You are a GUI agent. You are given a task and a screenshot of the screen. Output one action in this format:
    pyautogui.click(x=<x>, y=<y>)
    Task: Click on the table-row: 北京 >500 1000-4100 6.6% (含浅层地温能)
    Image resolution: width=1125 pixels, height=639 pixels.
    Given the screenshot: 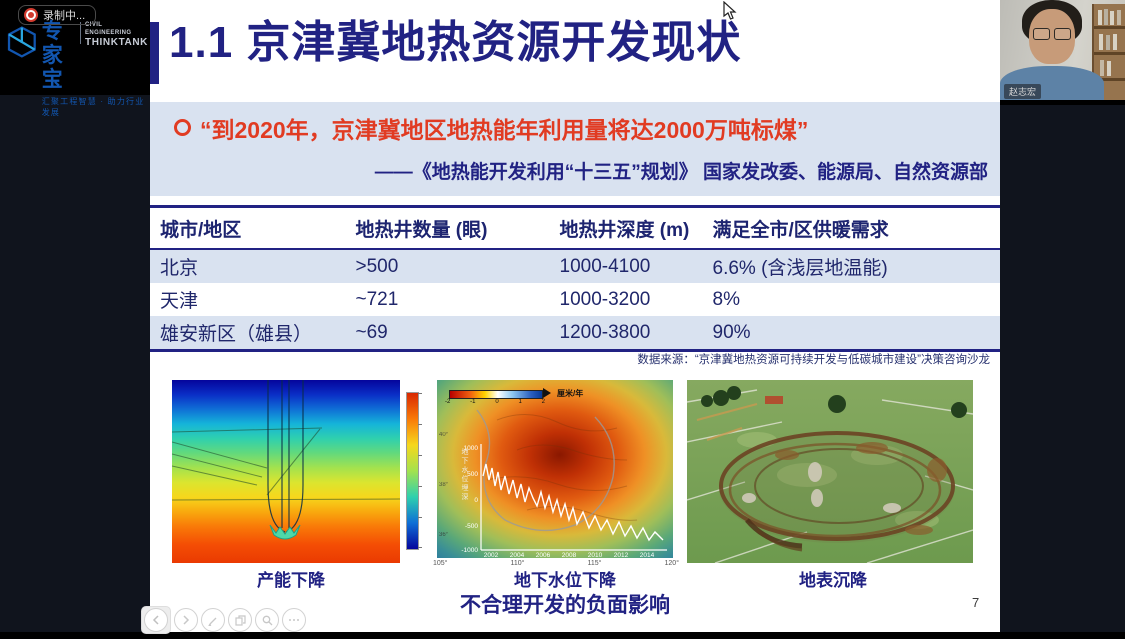 What is the action you would take?
    pyautogui.click(x=575, y=266)
    